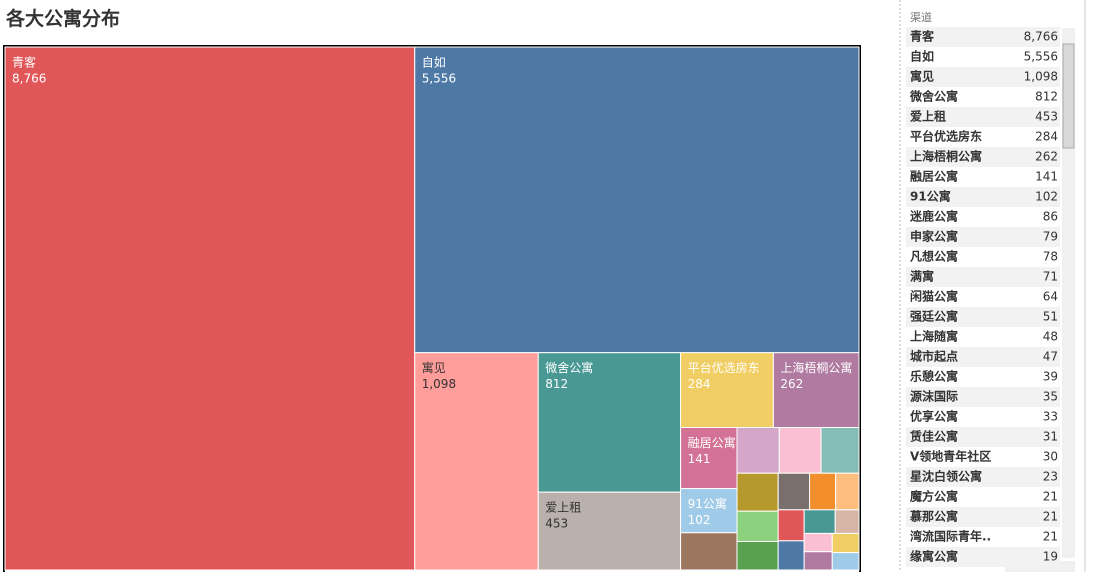 This screenshot has width=1106, height=572. Describe the element at coordinates (946, 156) in the screenshot. I see `row-name: 上海梧桐公寓` at that location.